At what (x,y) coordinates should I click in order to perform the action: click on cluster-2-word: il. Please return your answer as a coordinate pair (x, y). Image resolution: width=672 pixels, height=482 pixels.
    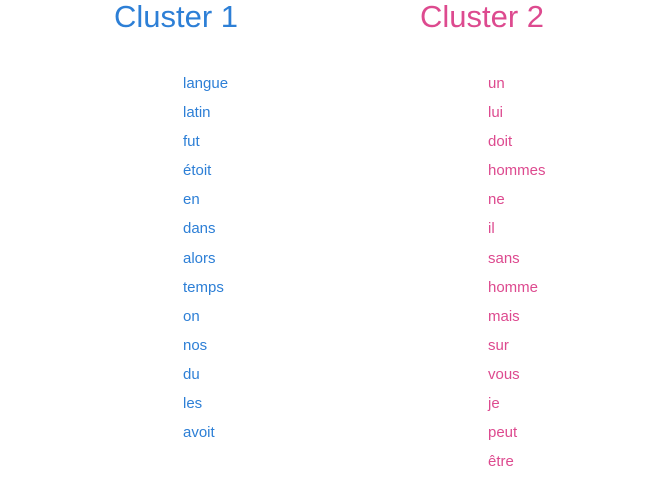
    Looking at the image, I should click on (491, 229).